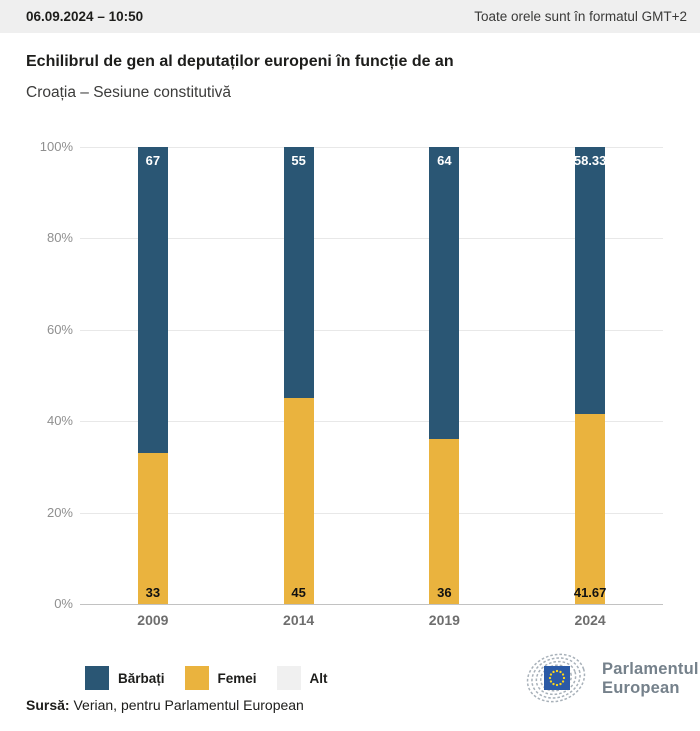  What do you see at coordinates (141, 678) in the screenshot?
I see `legend-label: Bărbați` at bounding box center [141, 678].